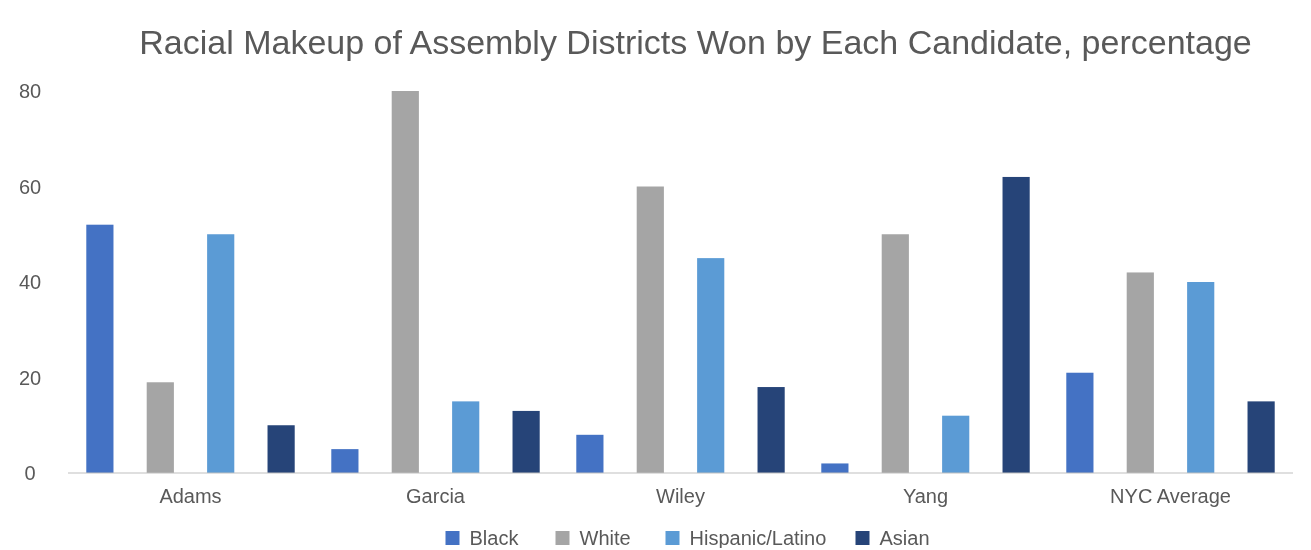 Image resolution: width=1311 pixels, height=550 pixels. Describe the element at coordinates (695, 42) in the screenshot. I see `chart-title: Racial Makeup of Assembly Districts Won by Each Candidate, percentage` at that location.